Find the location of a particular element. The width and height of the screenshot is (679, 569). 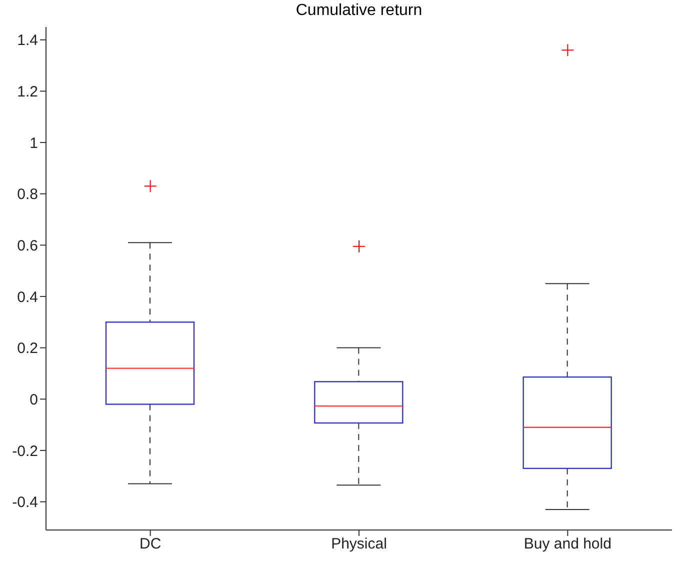

chart-title: Cumulative return is located at coordinates (359, 11).